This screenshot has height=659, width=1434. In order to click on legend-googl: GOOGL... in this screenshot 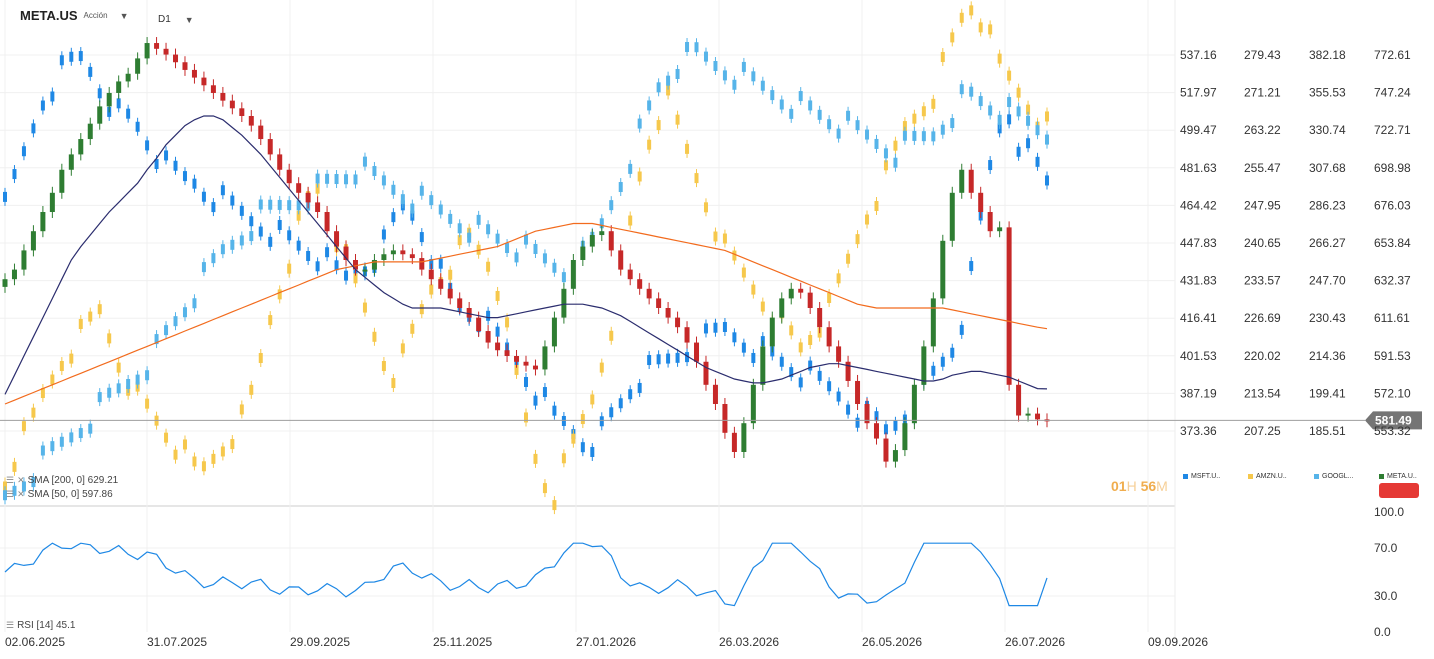, I will do `click(1334, 476)`.